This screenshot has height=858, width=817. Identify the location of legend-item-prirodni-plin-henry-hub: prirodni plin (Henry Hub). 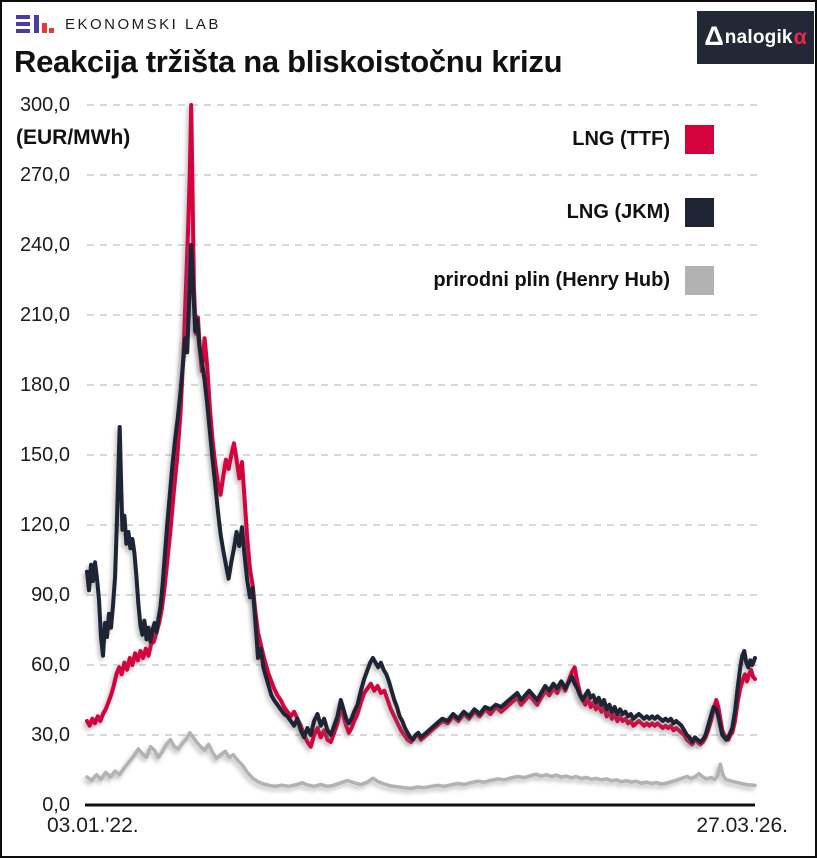
(573, 280).